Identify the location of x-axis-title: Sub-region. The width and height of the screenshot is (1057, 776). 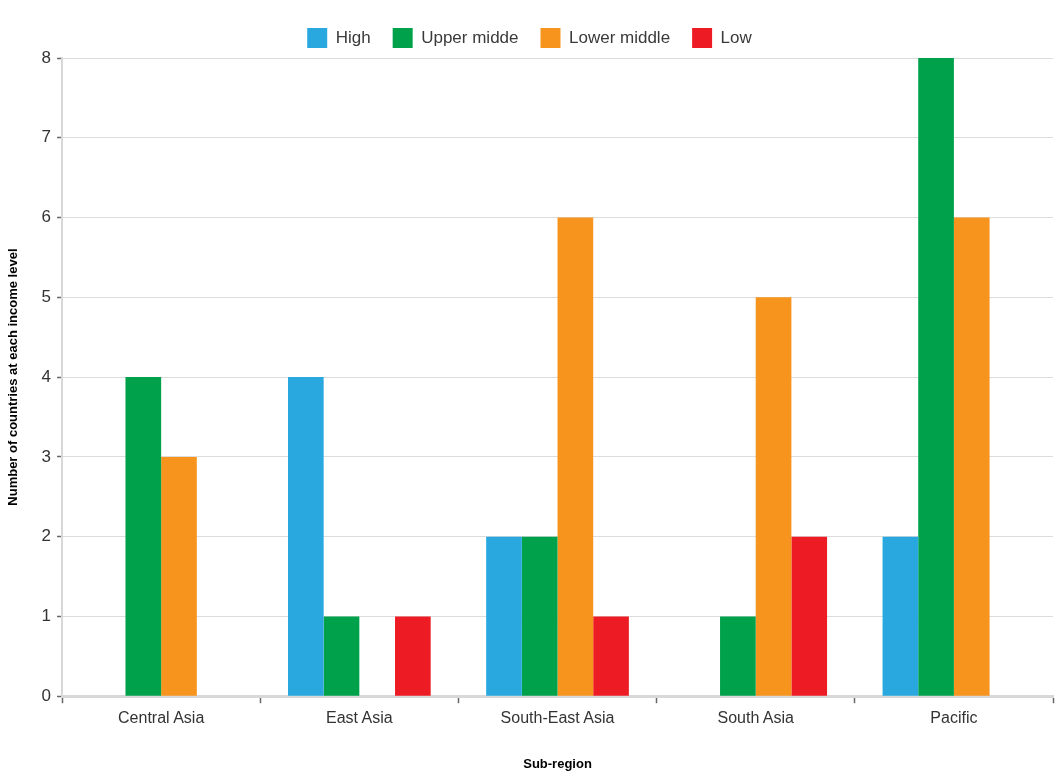
(557, 763).